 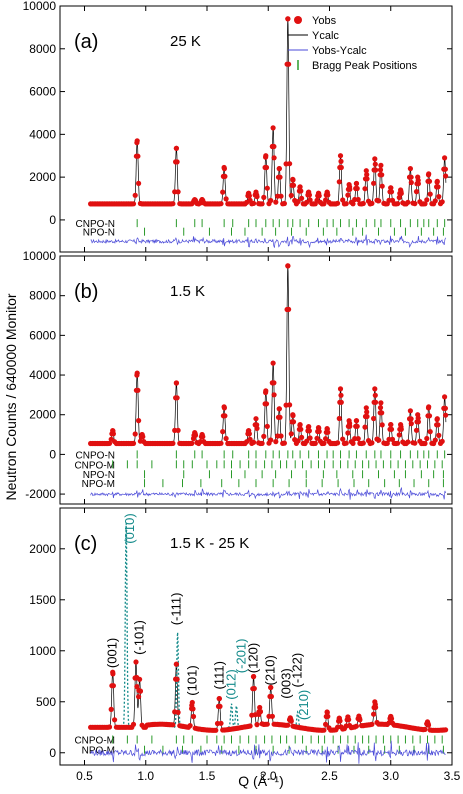 I want to click on temperature-label: 25 K, so click(x=185, y=41).